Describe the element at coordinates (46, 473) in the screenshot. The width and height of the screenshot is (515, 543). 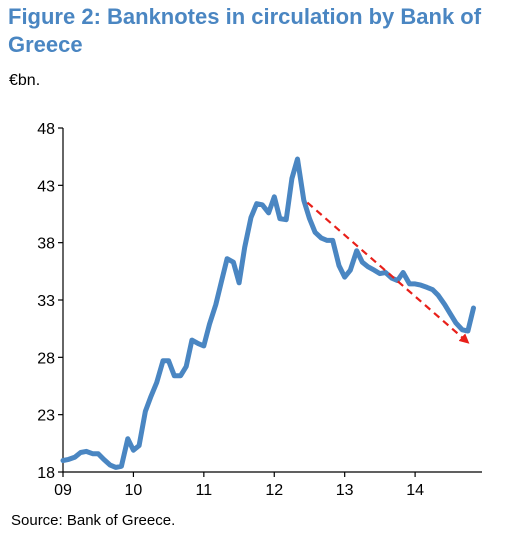
I see `y-tick-label: 18` at that location.